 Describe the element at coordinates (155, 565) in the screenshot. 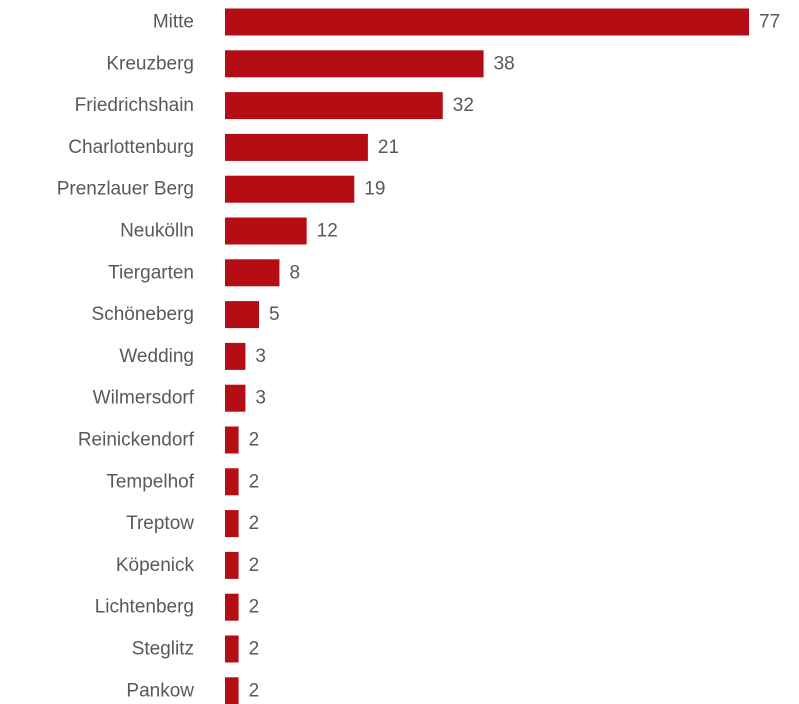

I see `category-label: Köpenick` at that location.